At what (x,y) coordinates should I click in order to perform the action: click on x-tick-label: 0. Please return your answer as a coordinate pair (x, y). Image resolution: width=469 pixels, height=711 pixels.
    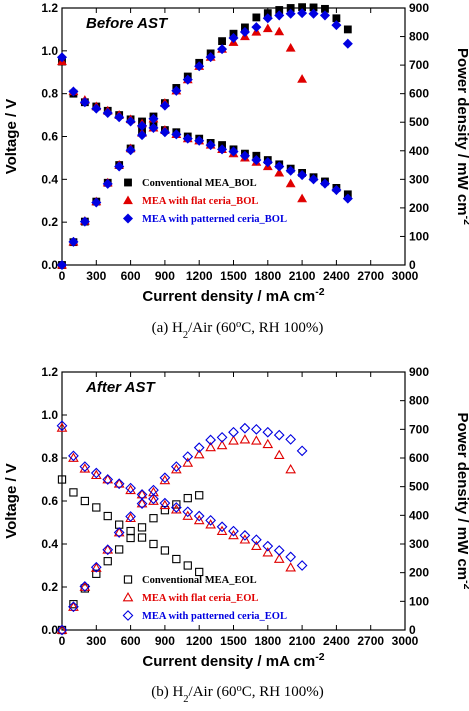
    Looking at the image, I should click on (62, 276).